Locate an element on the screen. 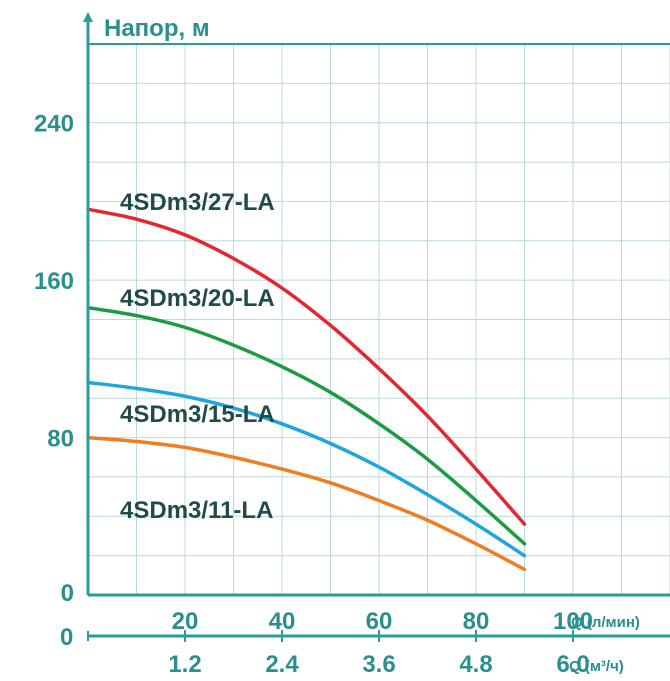  y-axis-title: Напор, м is located at coordinates (157, 28).